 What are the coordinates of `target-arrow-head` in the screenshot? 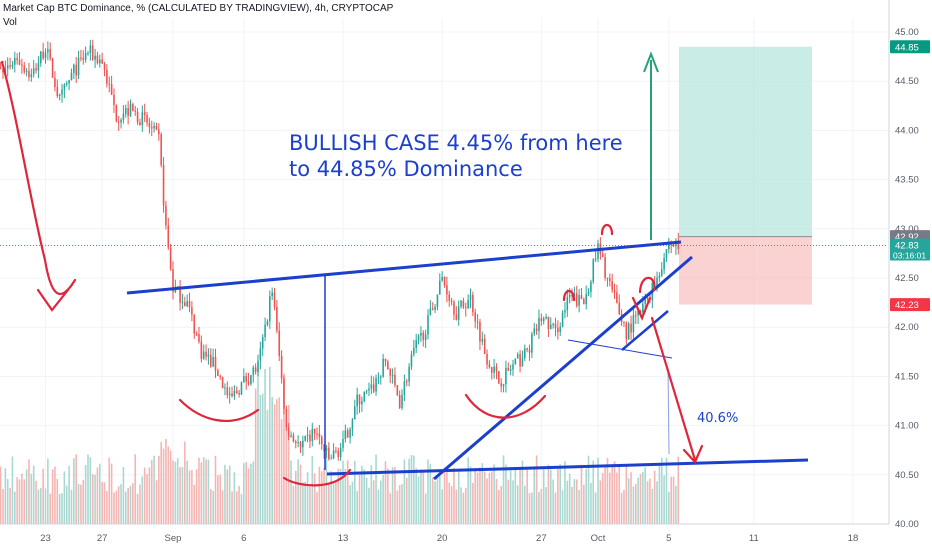 It's located at (651, 62).